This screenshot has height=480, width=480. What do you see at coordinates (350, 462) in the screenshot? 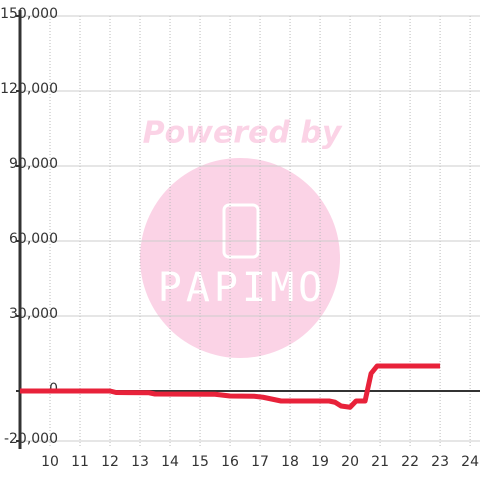
I see `x-tick-label: 20` at bounding box center [350, 462].